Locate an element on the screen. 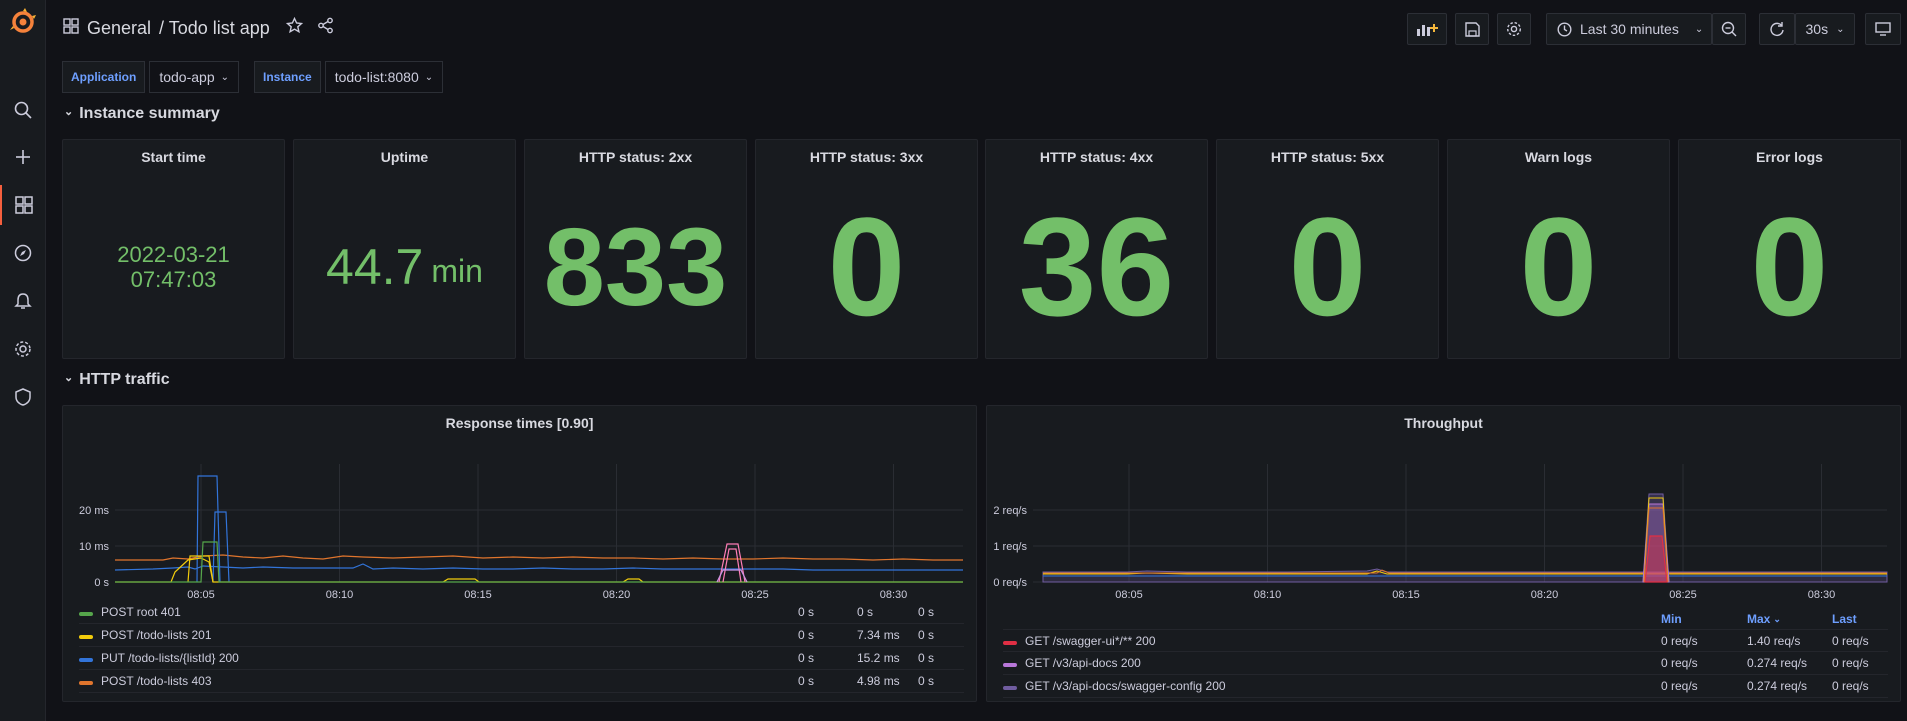 This screenshot has height=721, width=1907. dashboards-grid-icon is located at coordinates (71, 28).